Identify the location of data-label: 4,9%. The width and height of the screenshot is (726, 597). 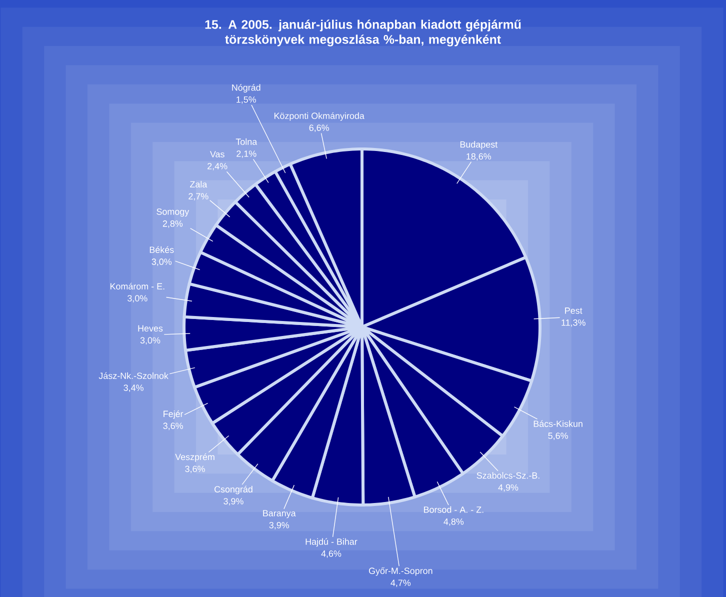
(508, 488).